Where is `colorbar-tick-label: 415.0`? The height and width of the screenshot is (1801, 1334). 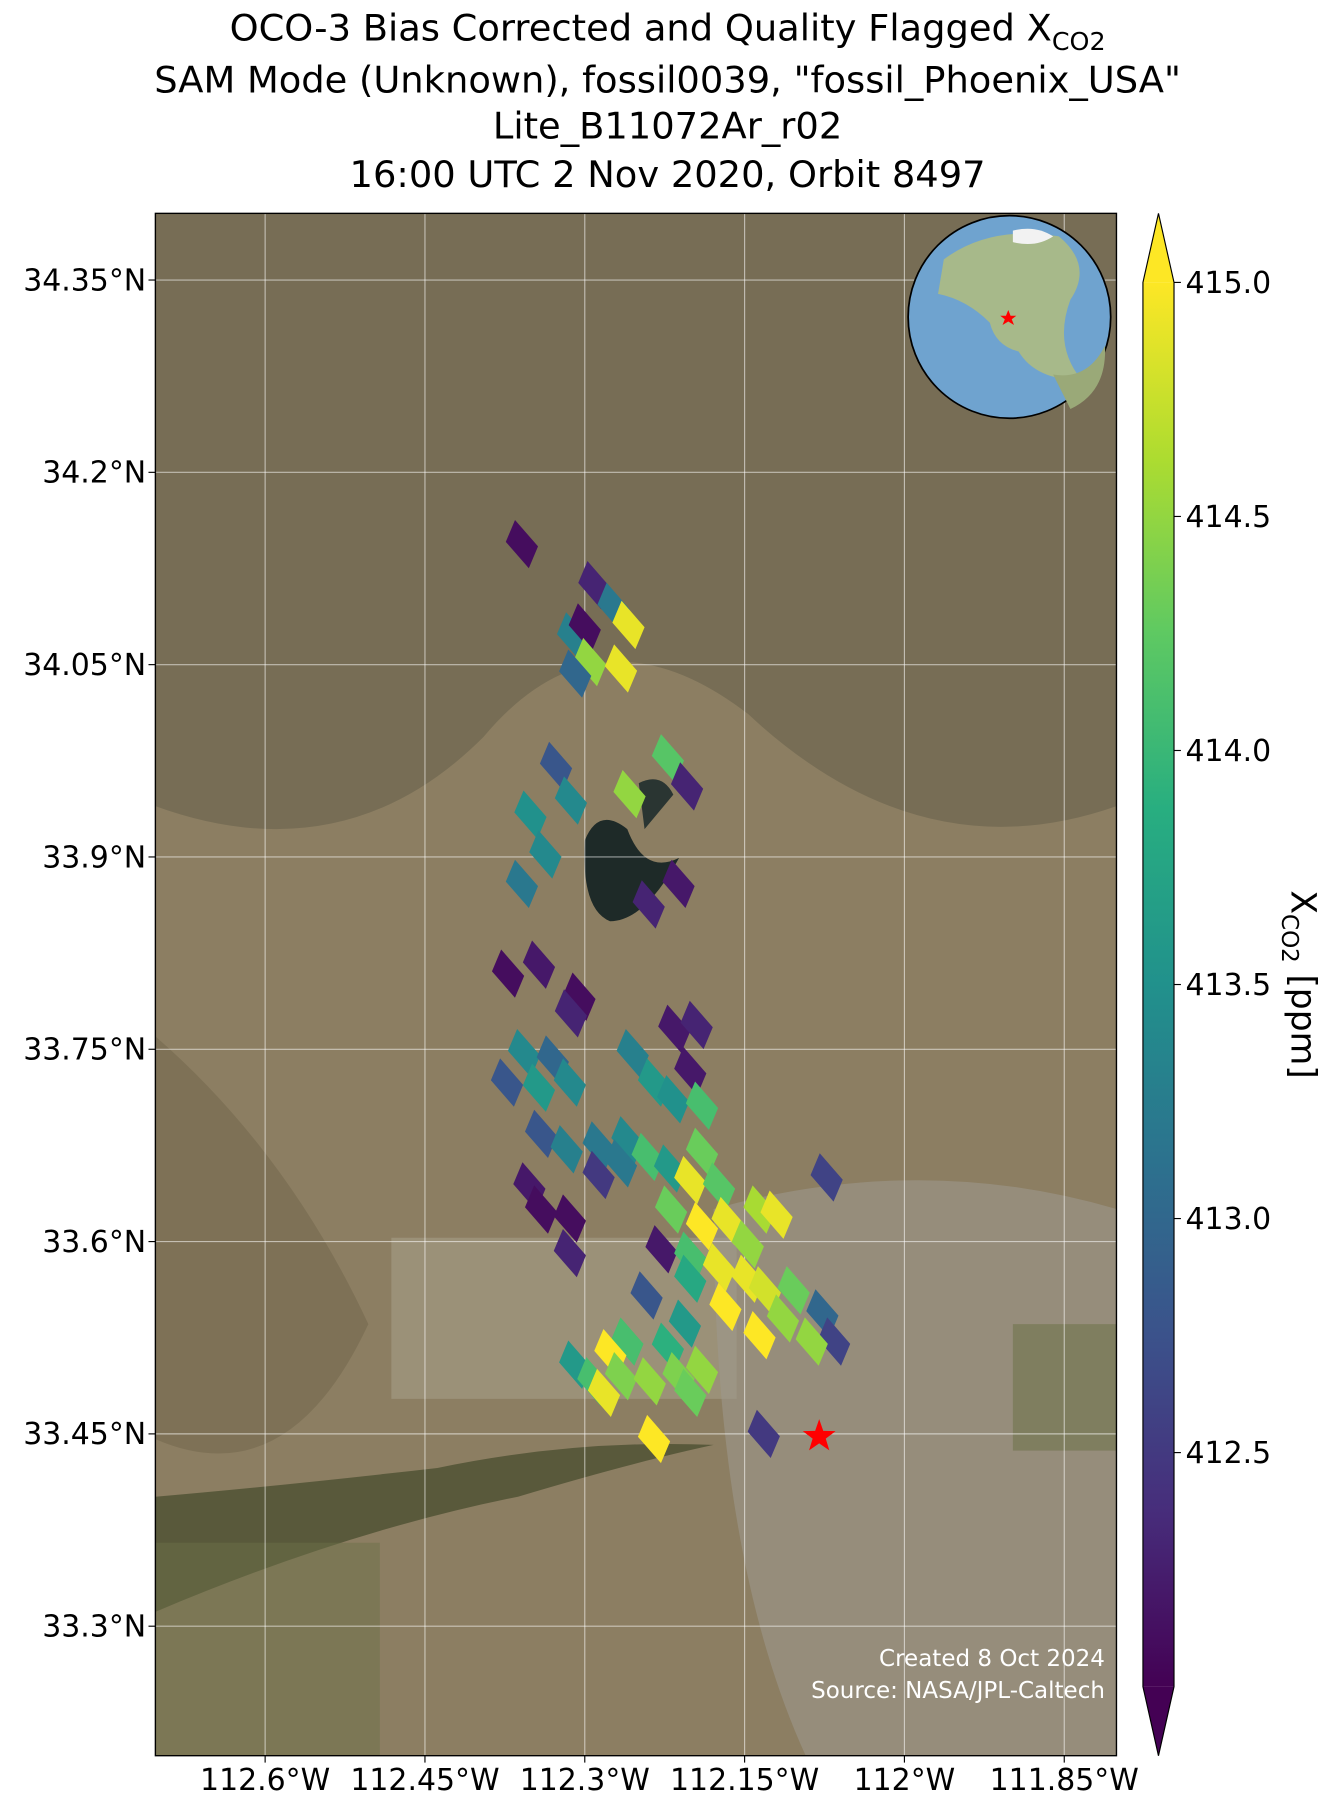 colorbar-tick-label: 415.0 is located at coordinates (1229, 283).